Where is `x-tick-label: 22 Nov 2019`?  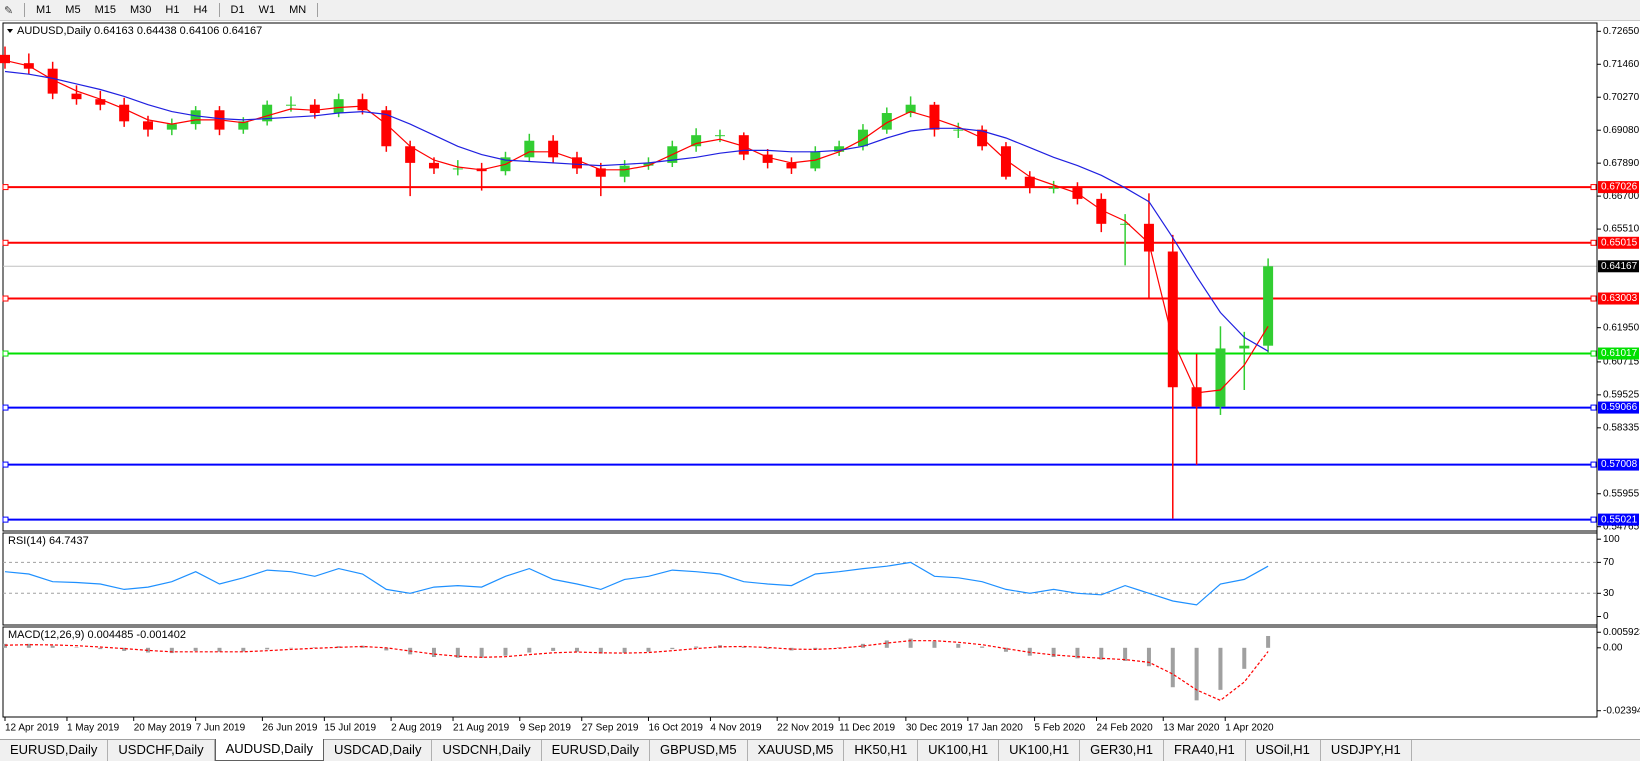
x-tick-label: 22 Nov 2019 is located at coordinates (805, 728).